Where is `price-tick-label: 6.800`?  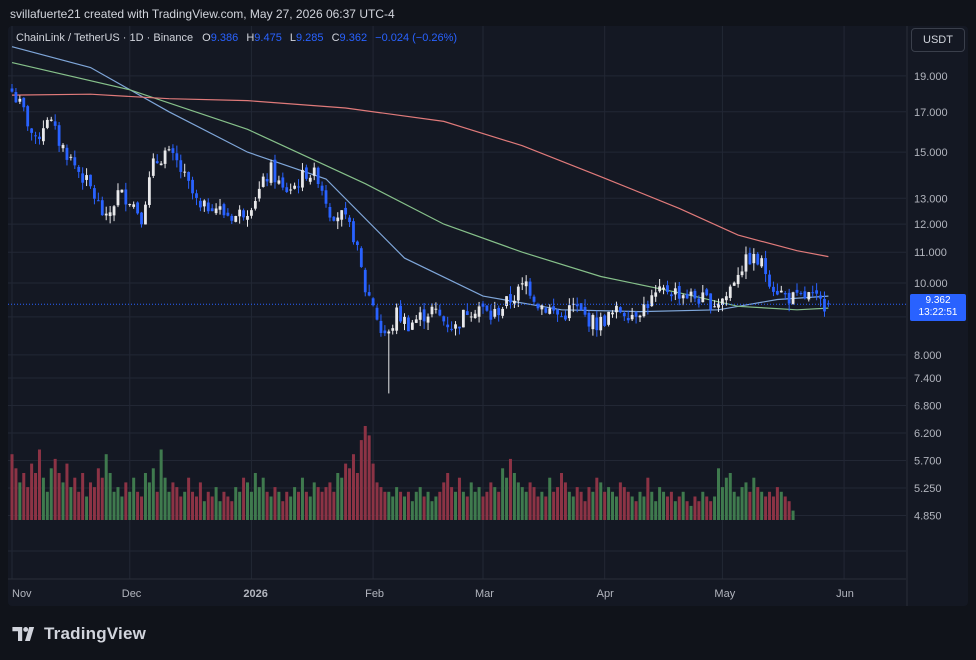
price-tick-label: 6.800 is located at coordinates (928, 407).